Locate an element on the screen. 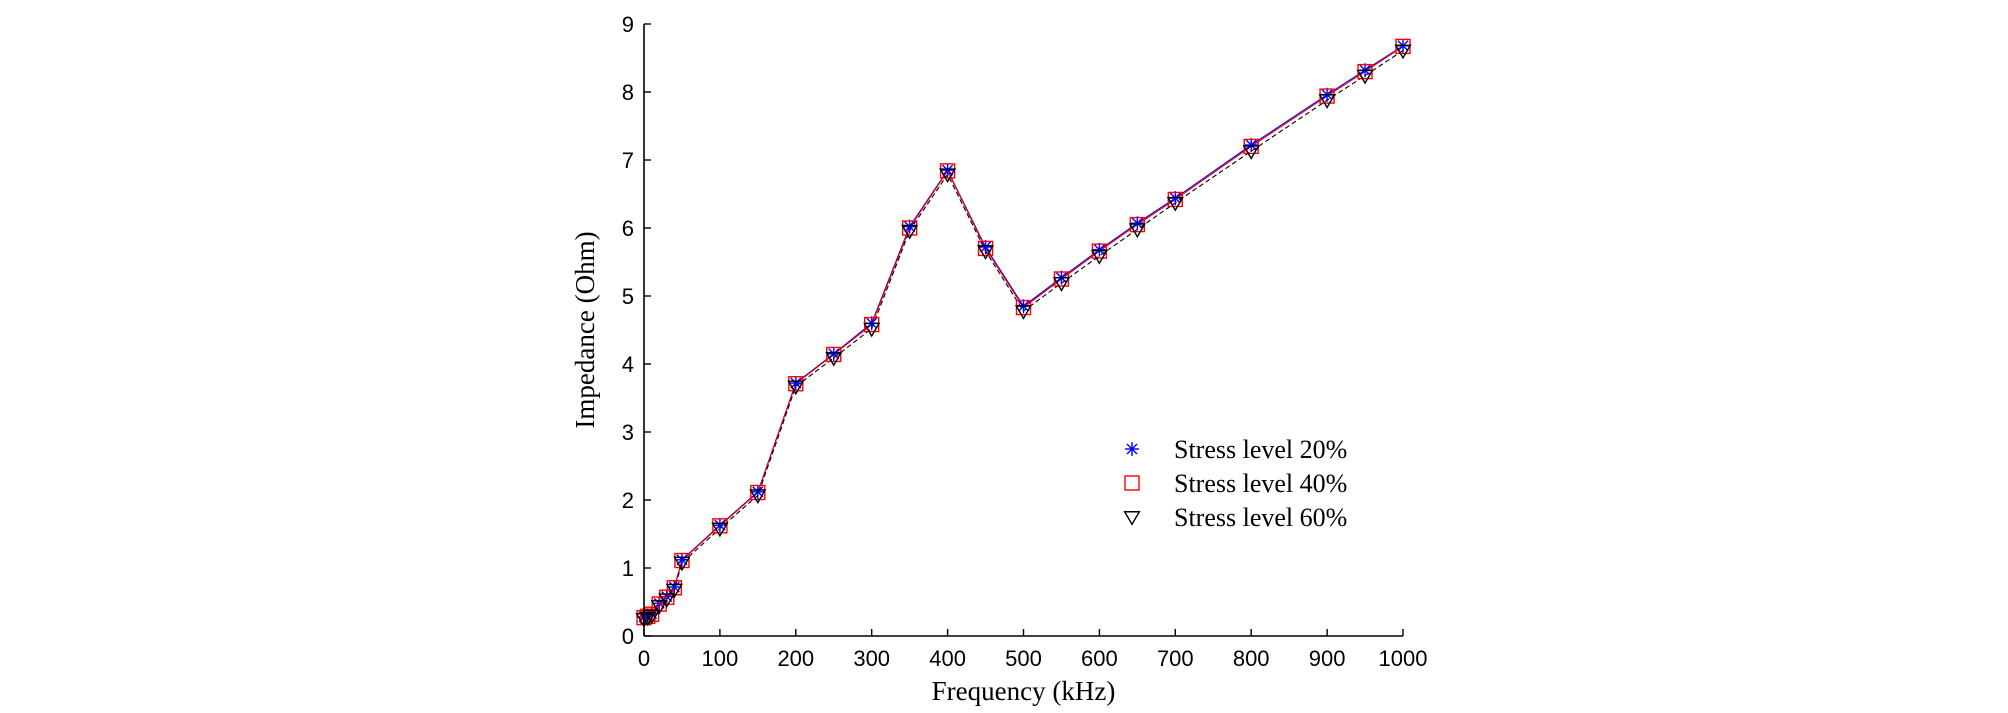 This screenshot has width=2008, height=713. y-axis-label: Impedance (Ohm) is located at coordinates (585, 329).